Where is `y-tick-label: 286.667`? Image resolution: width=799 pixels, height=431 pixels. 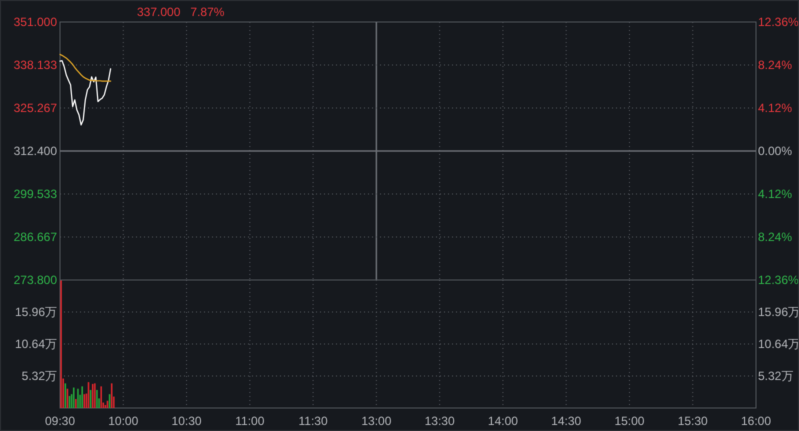
y-tick-label: 286.667 is located at coordinates (36, 237).